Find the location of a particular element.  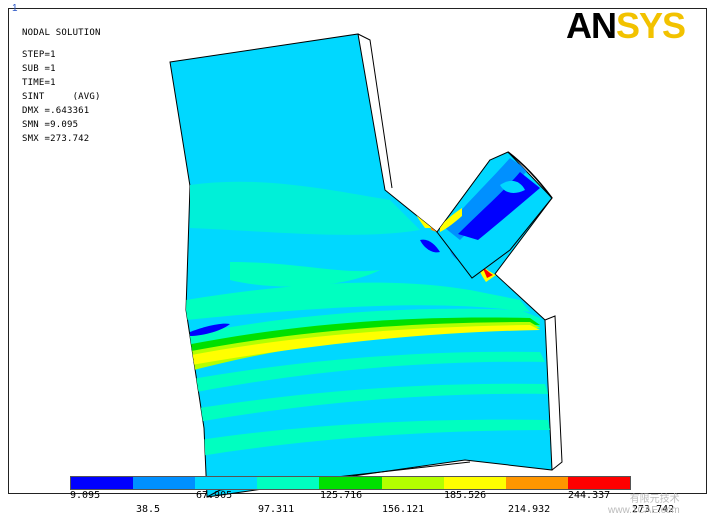

legend-label-bottom-1: 38.5 is located at coordinates (148, 509).